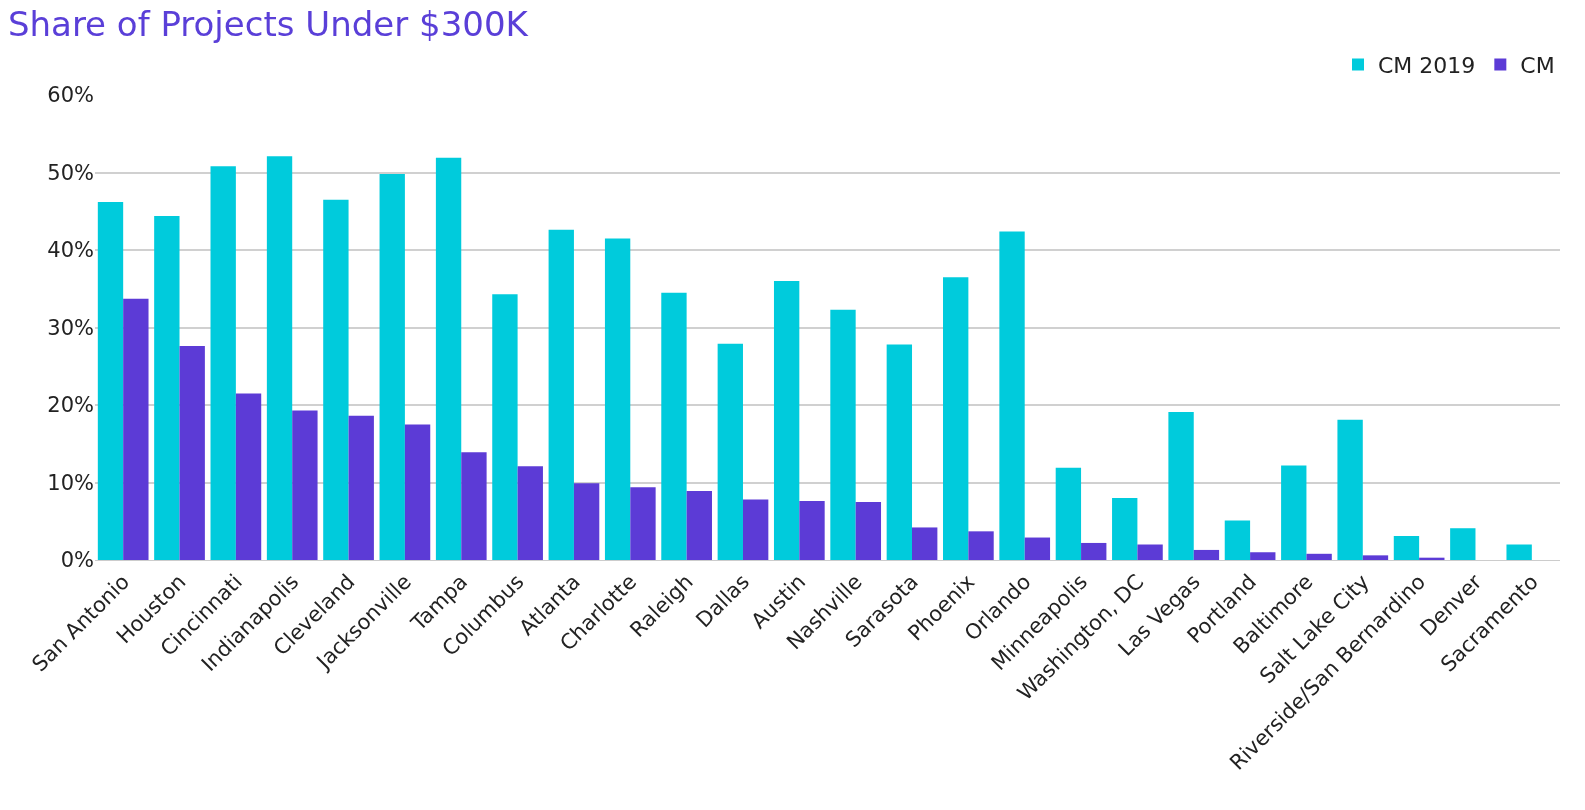 This screenshot has height=810, width=1585. I want to click on legend-label: CM 2019, so click(1427, 66).